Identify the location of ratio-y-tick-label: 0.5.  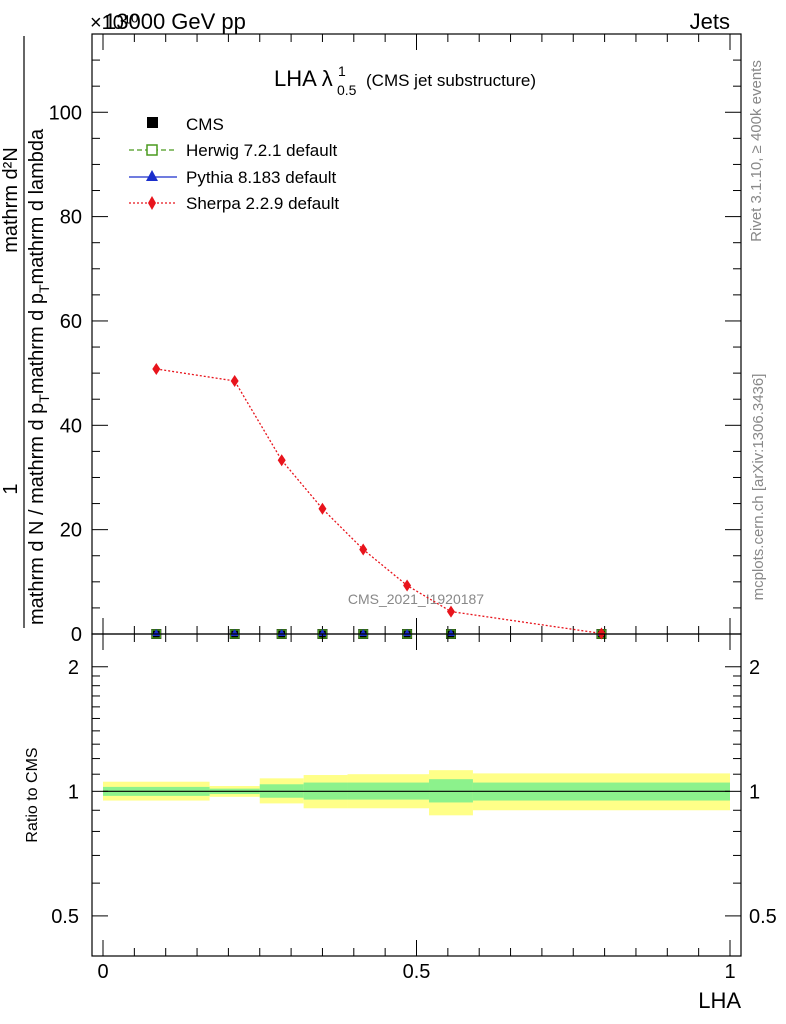
(65, 917).